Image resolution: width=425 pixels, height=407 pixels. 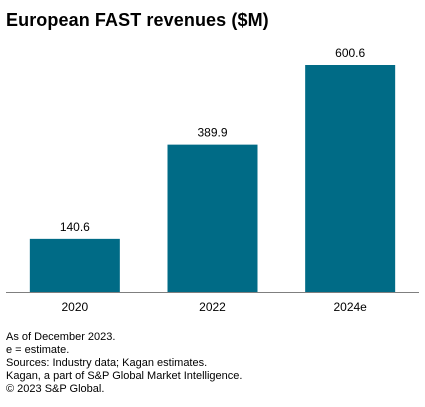 What do you see at coordinates (350, 53) in the screenshot?
I see `value-label-2024e: 600.6` at bounding box center [350, 53].